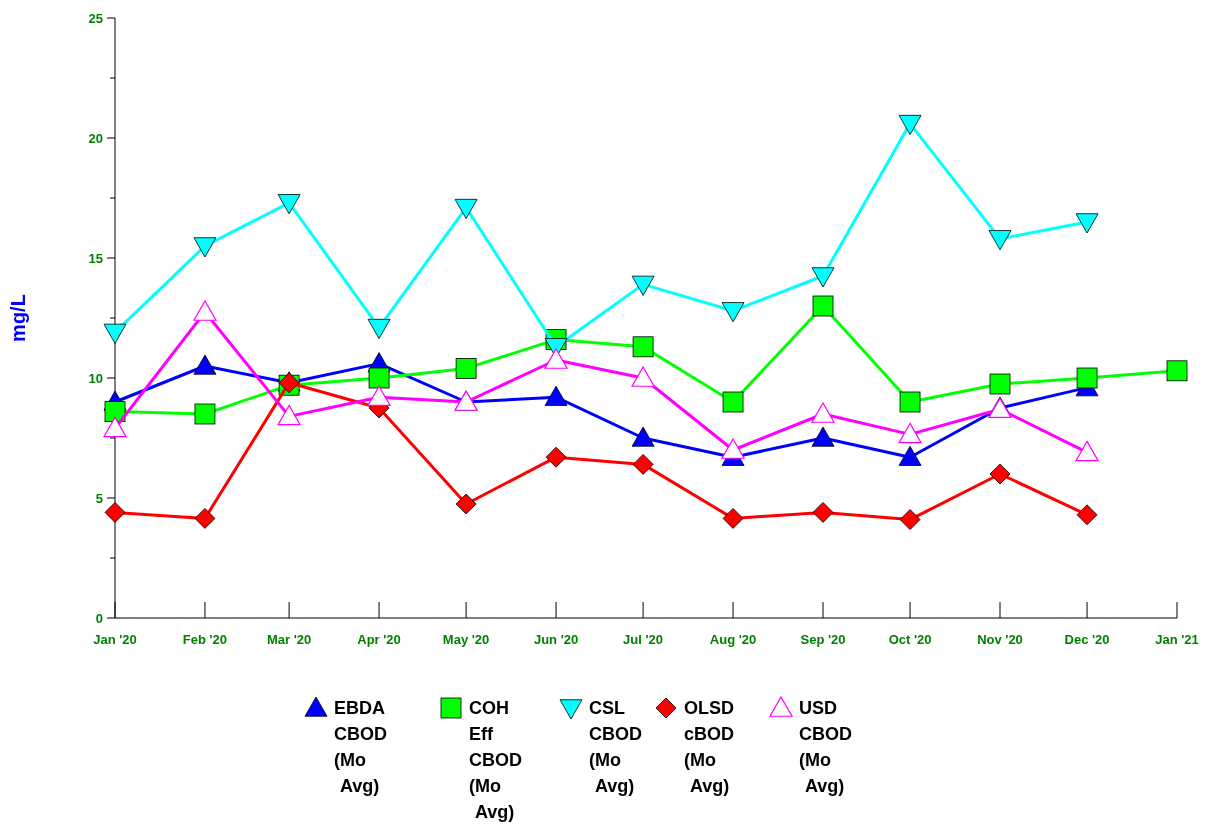 The height and width of the screenshot is (826, 1220). I want to click on y-axis-title: mg/L, so click(18, 318).